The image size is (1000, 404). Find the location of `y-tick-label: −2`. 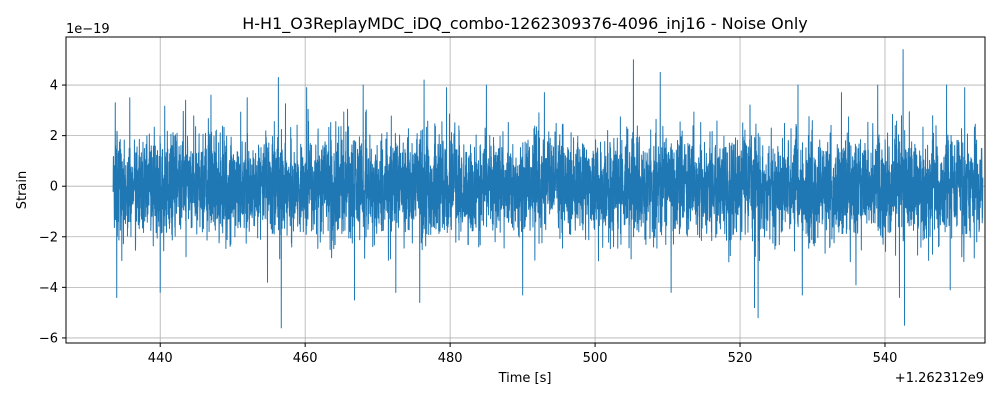

y-tick-label: −2 is located at coordinates (48, 237).